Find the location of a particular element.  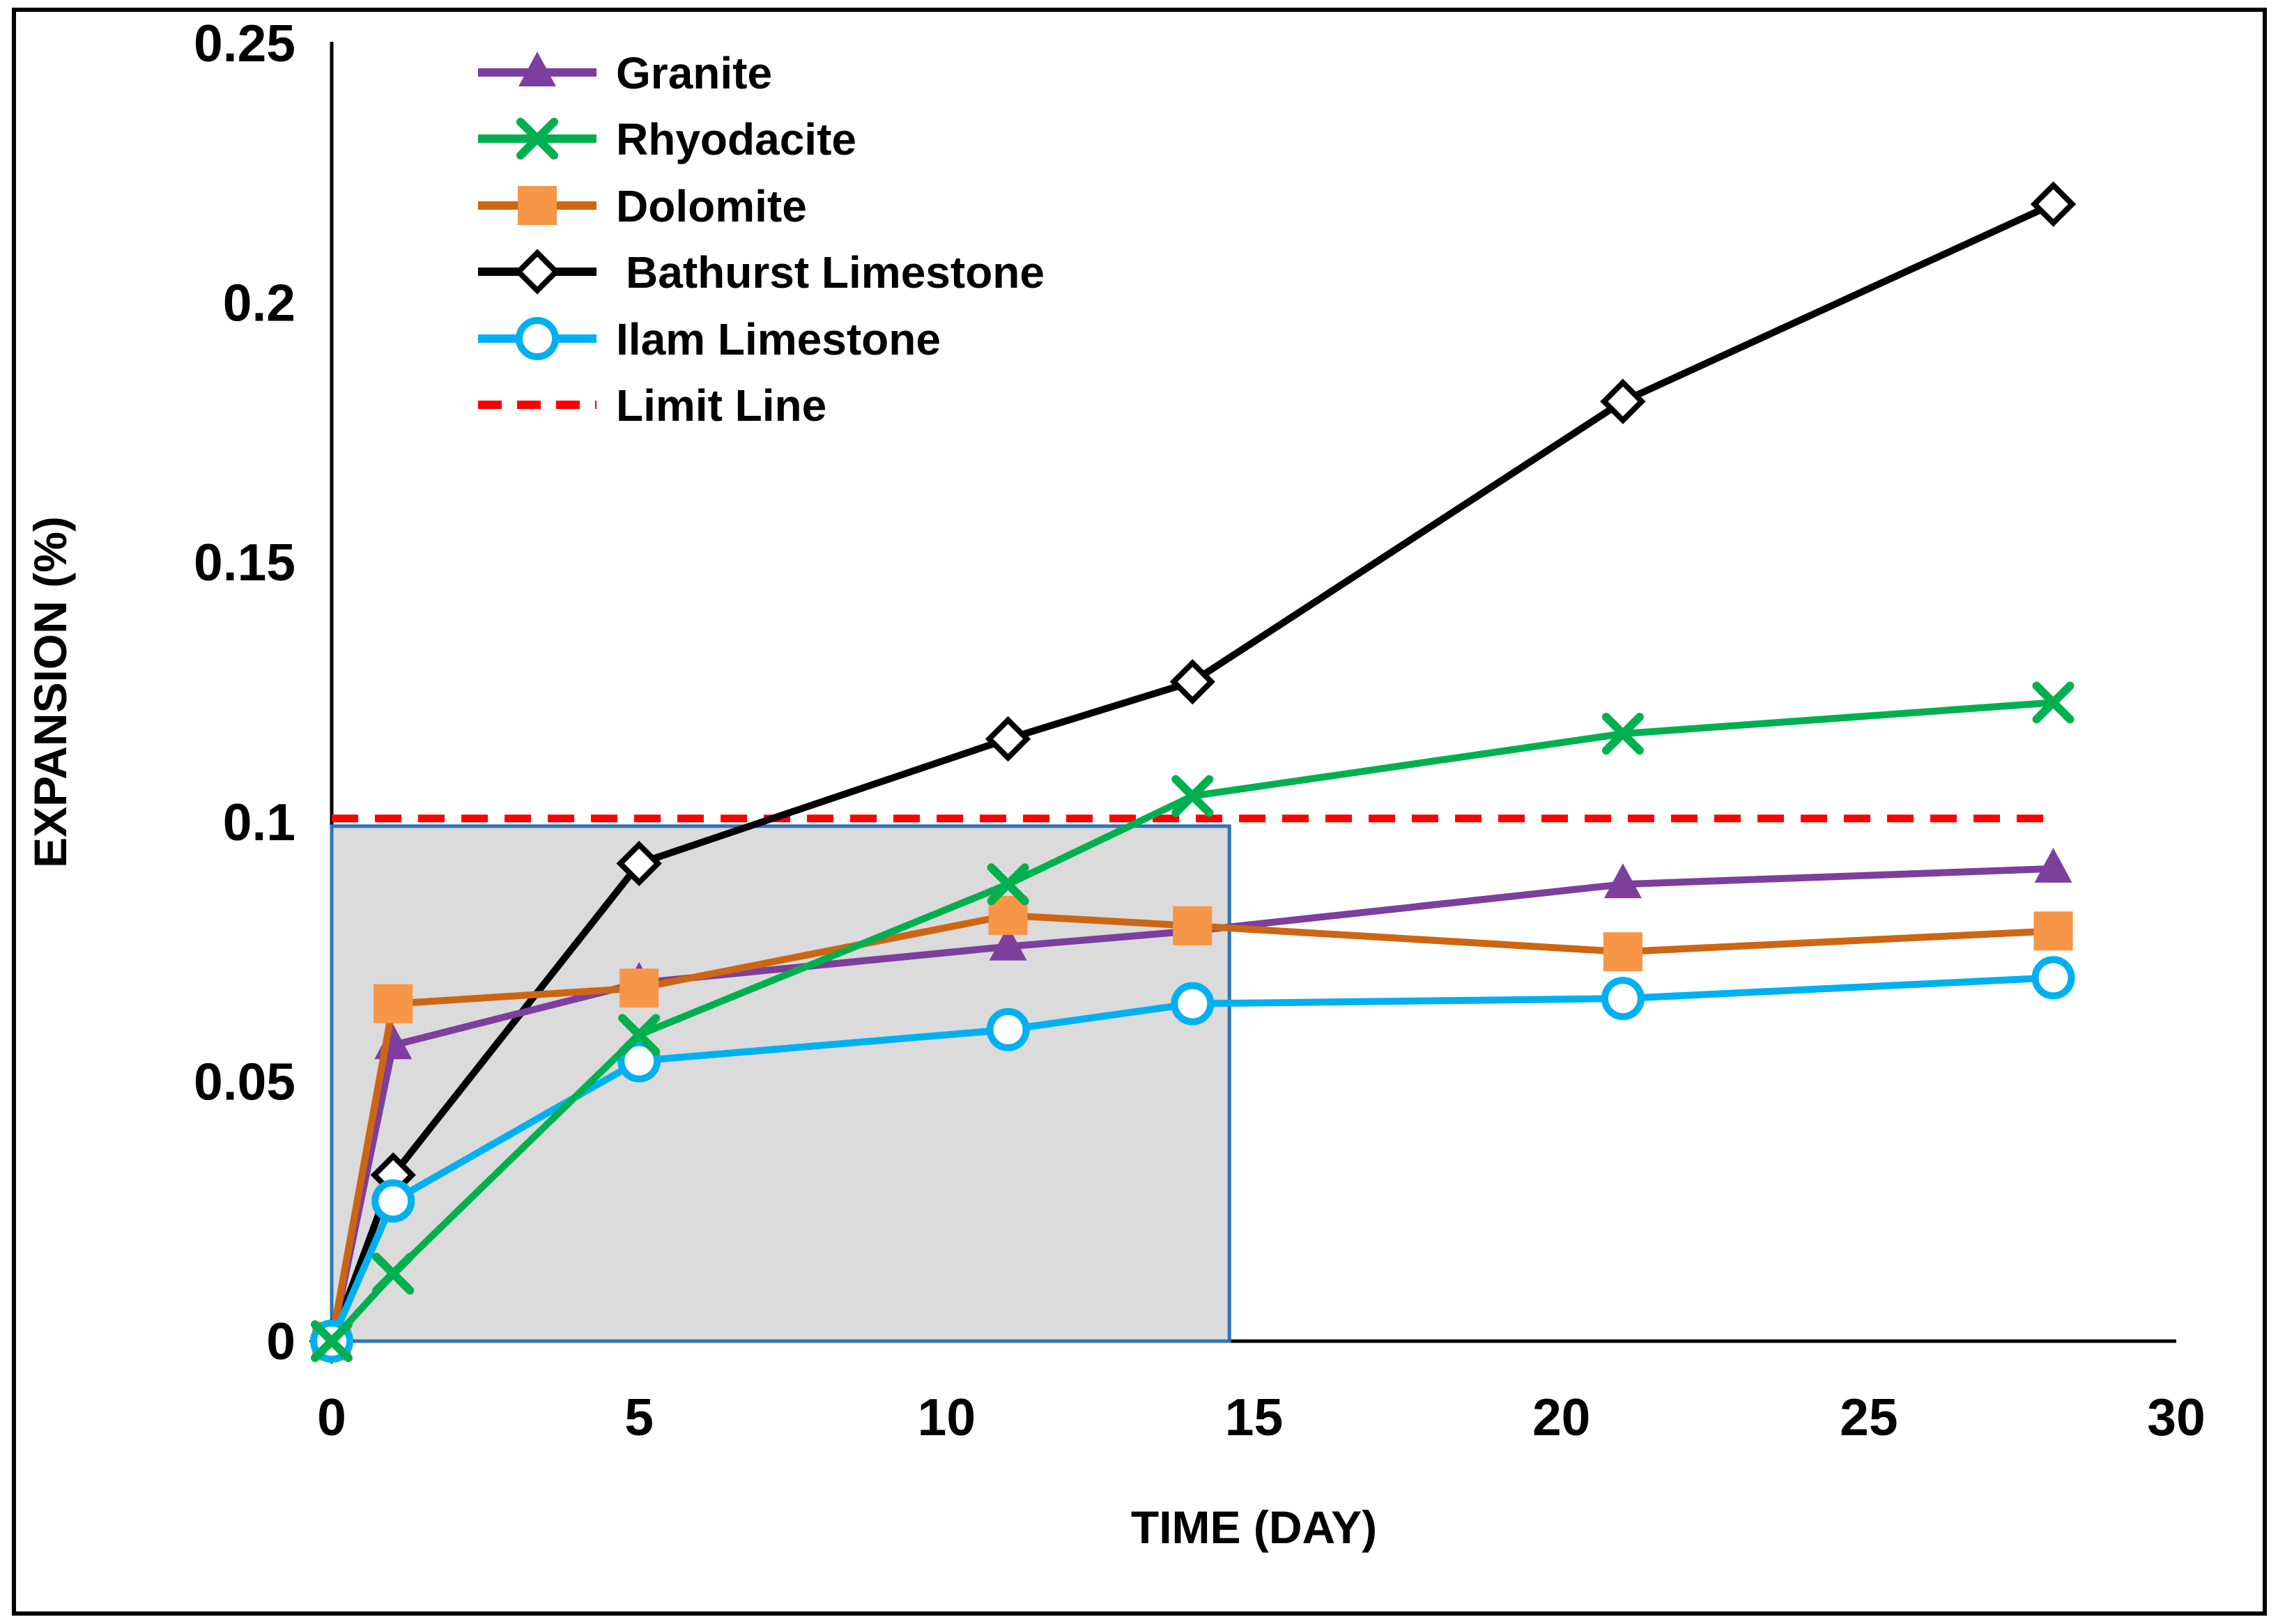

legend-marker-rhyodacite is located at coordinates (537, 139).